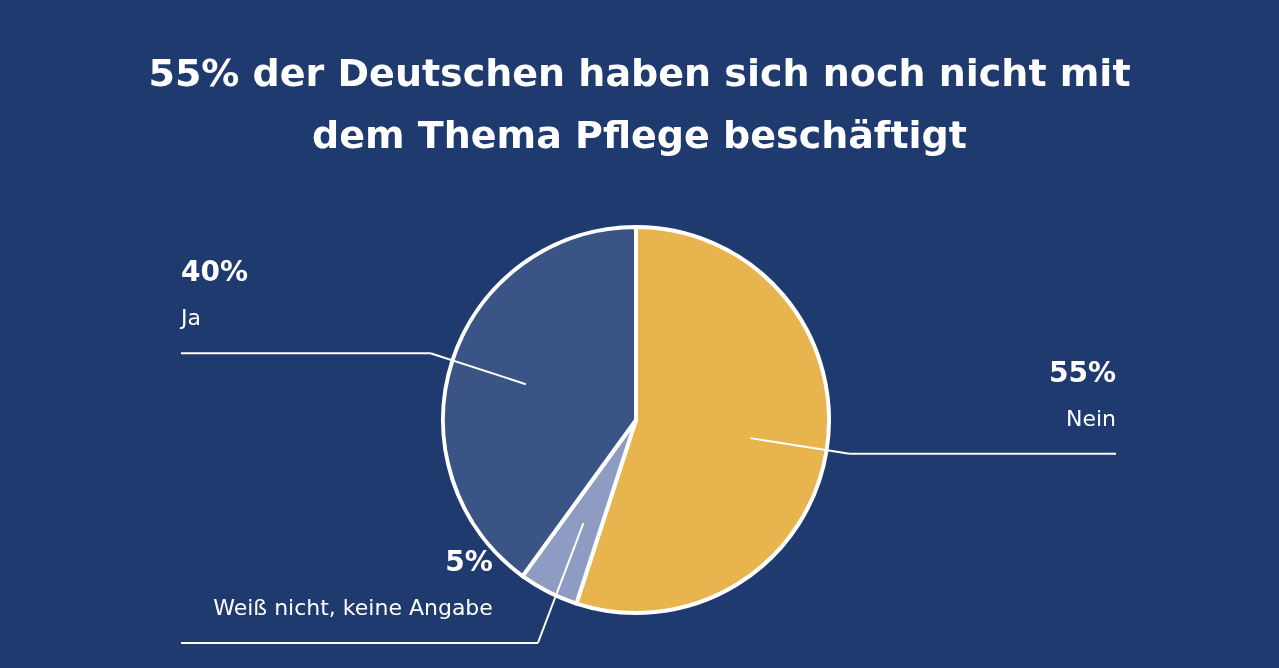 The height and width of the screenshot is (668, 1279). I want to click on slice-label: Ja, so click(190, 318).